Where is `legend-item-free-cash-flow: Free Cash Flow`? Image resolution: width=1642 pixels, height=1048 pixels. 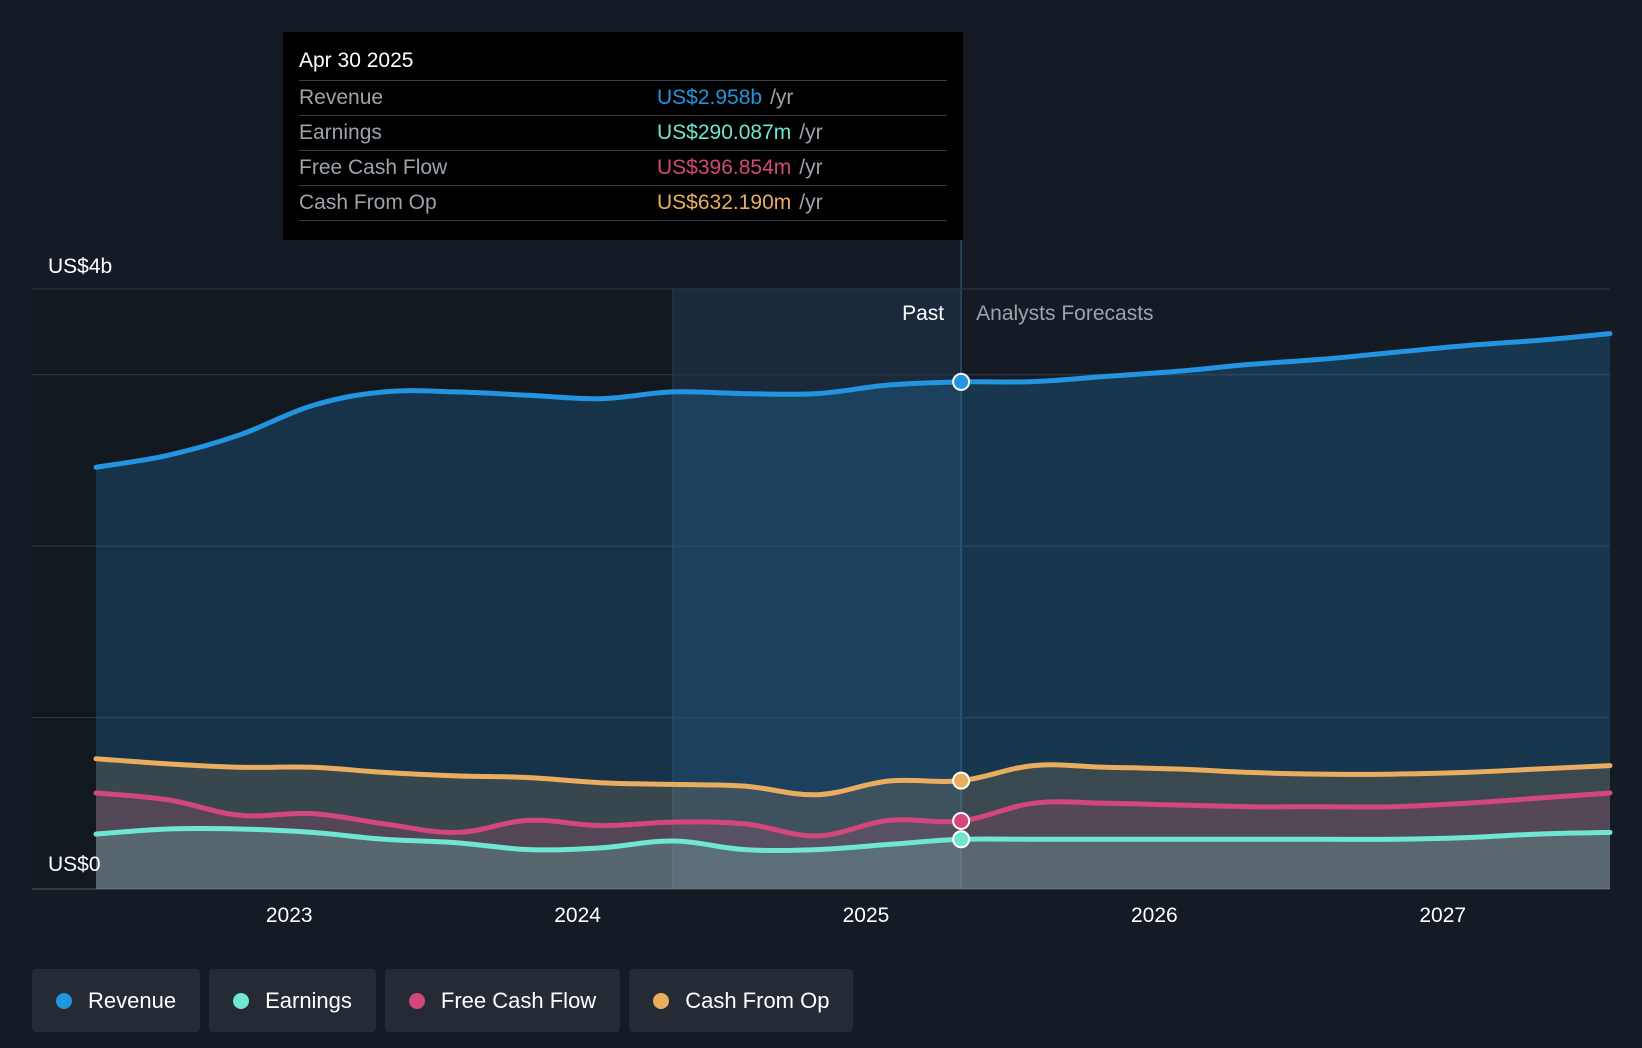
legend-item-free-cash-flow: Free Cash Flow is located at coordinates (502, 1000).